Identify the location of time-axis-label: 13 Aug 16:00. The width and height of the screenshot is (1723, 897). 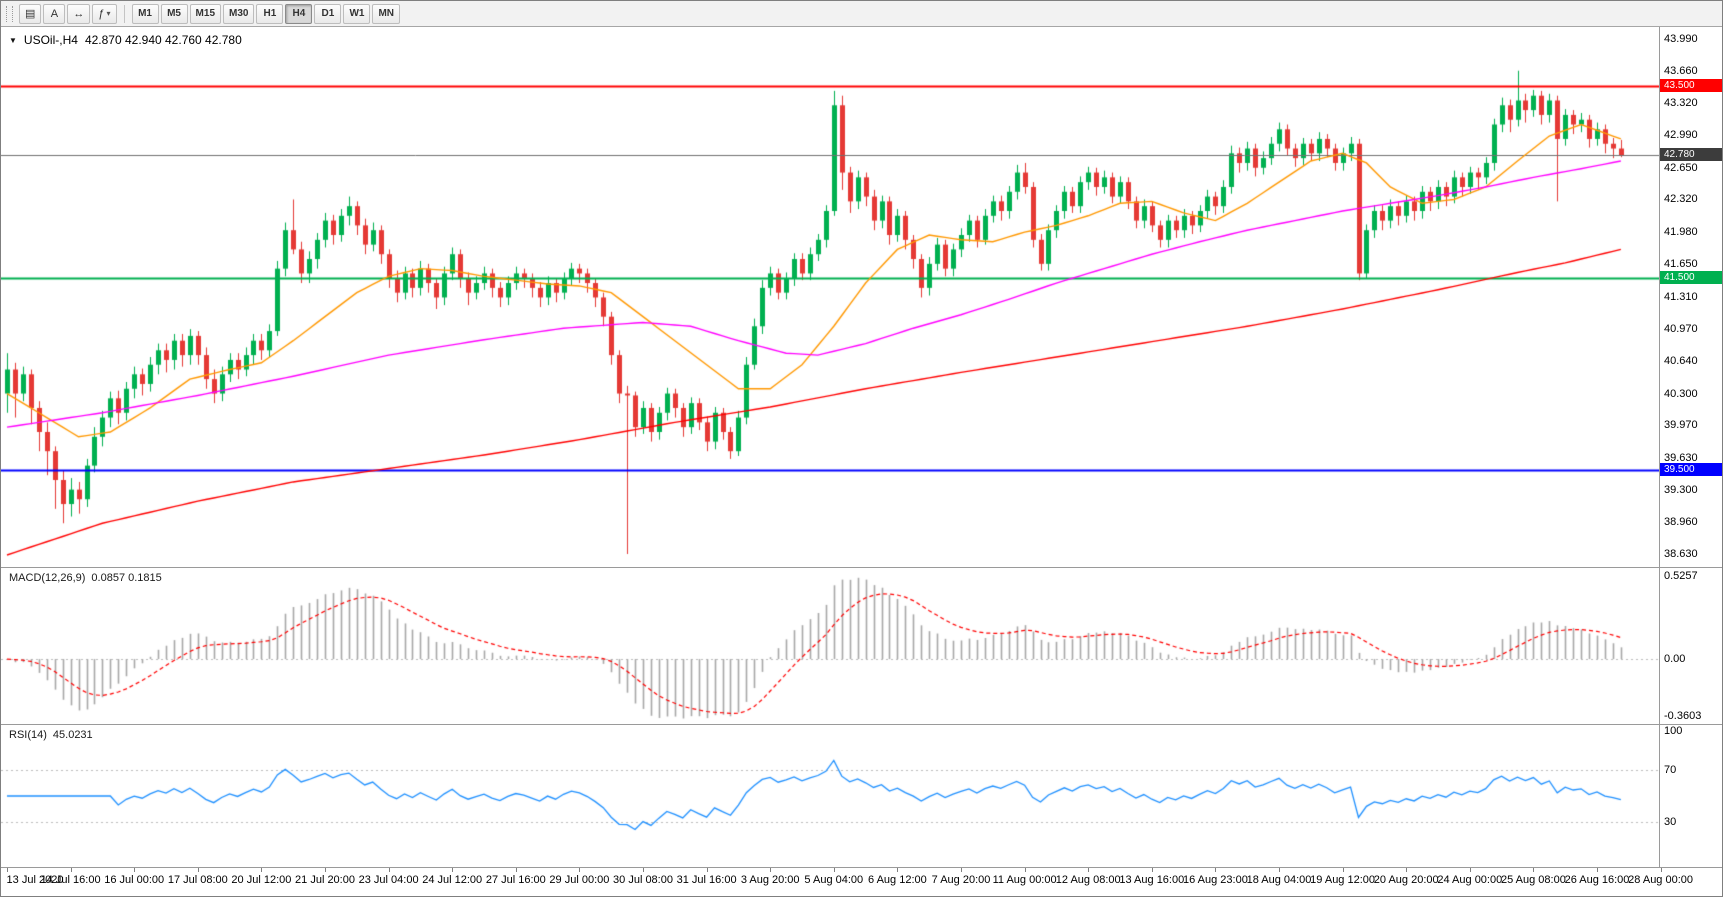
(1152, 880).